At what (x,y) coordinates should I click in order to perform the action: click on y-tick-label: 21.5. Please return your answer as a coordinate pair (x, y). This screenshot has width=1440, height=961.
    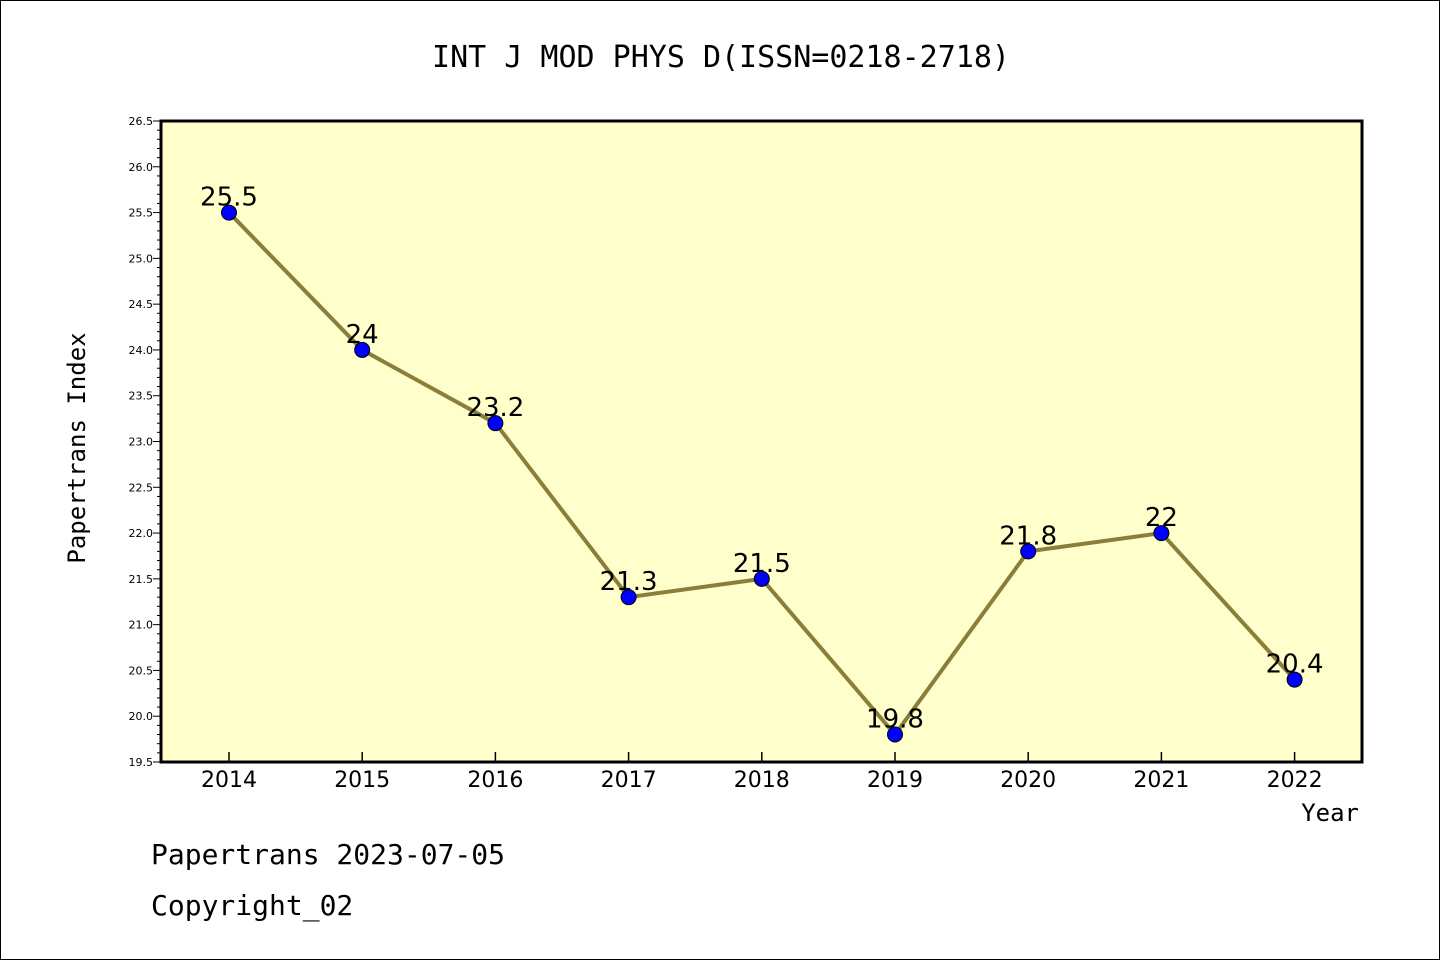
    Looking at the image, I should click on (141, 579).